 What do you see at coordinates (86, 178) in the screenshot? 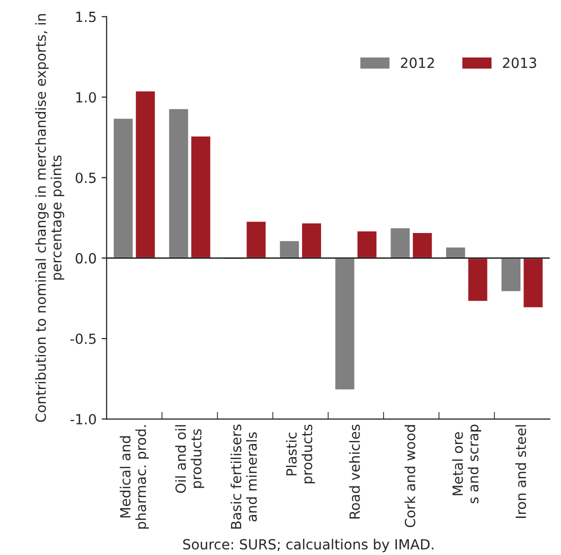
I see `y-tick-label: 0.5` at bounding box center [86, 178].